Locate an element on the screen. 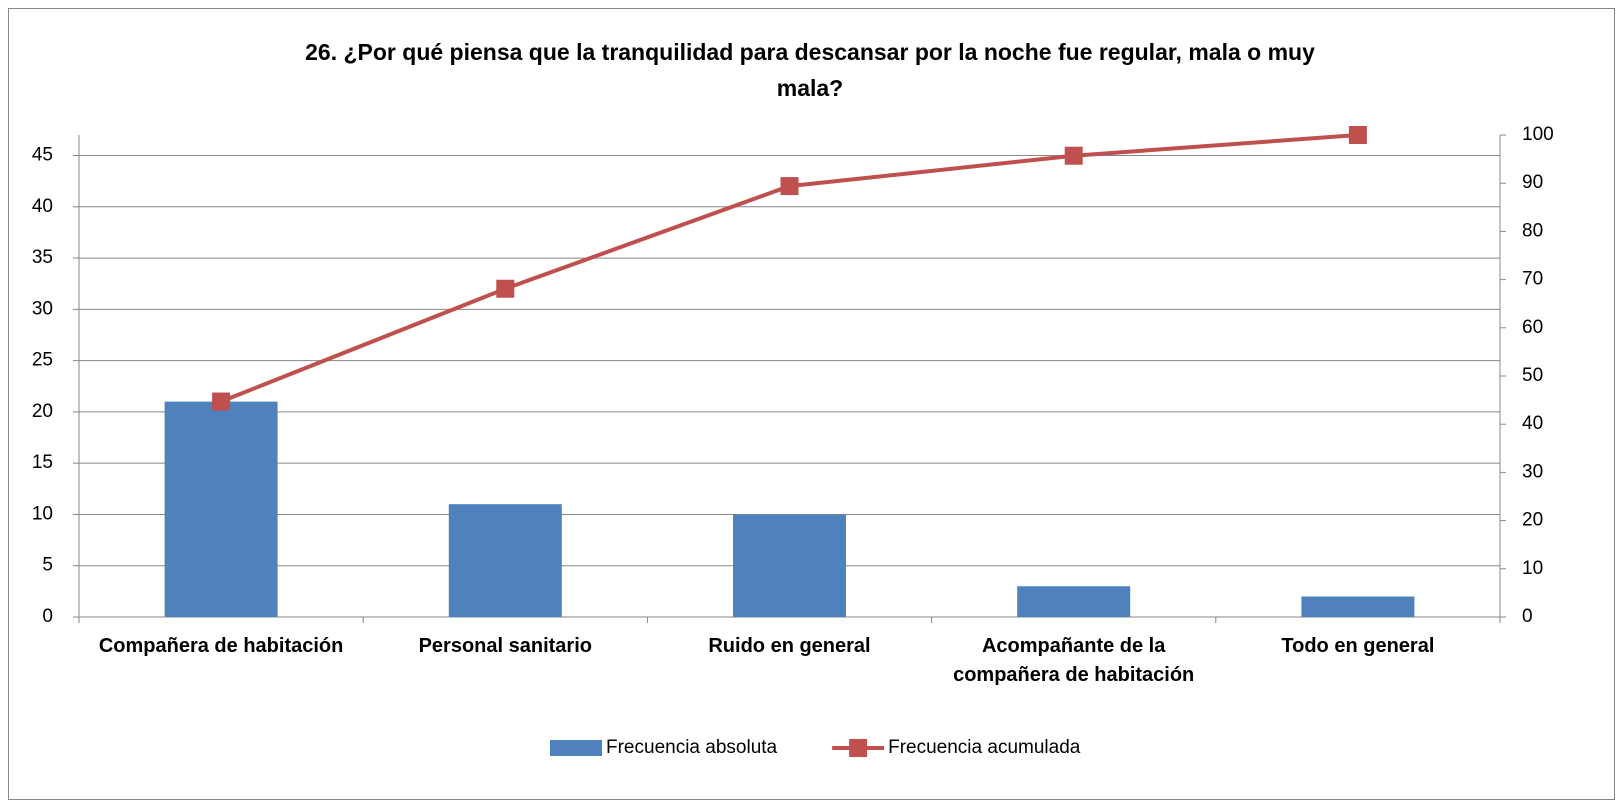  y2-tick-label: 20 is located at coordinates (1532, 520).